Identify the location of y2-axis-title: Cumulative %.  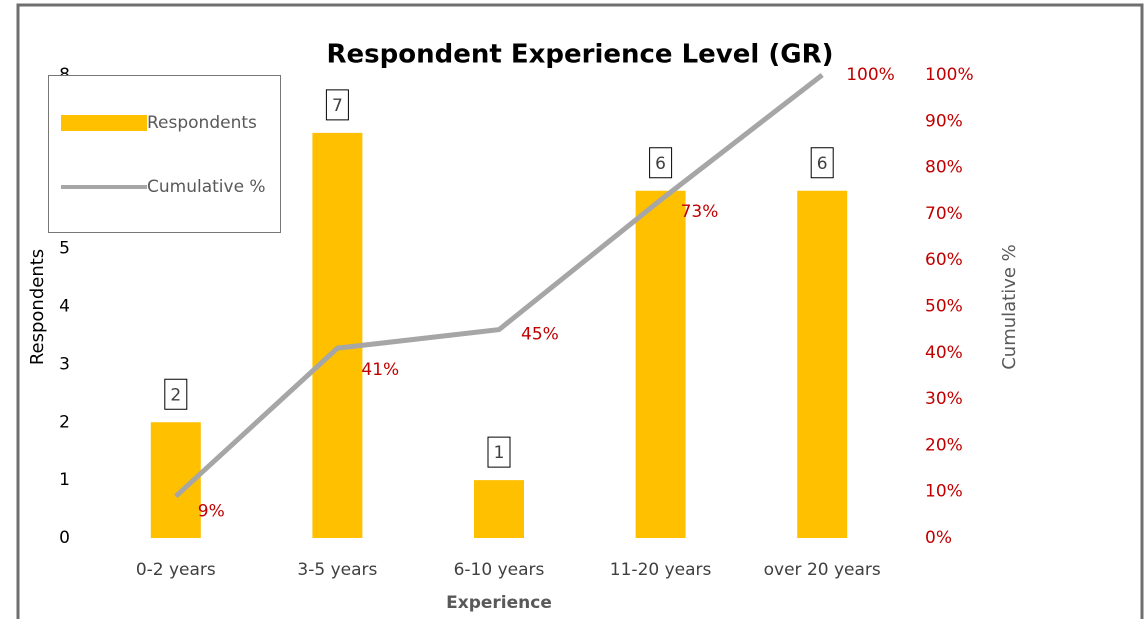
(1009, 307).